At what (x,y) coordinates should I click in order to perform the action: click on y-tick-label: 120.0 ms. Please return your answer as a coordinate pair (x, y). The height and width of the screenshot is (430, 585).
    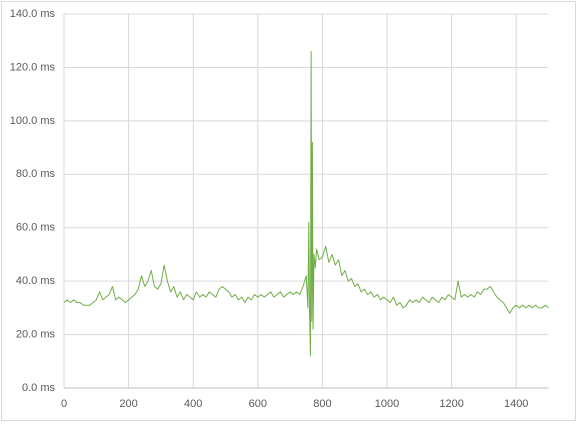
    Looking at the image, I should click on (33, 67).